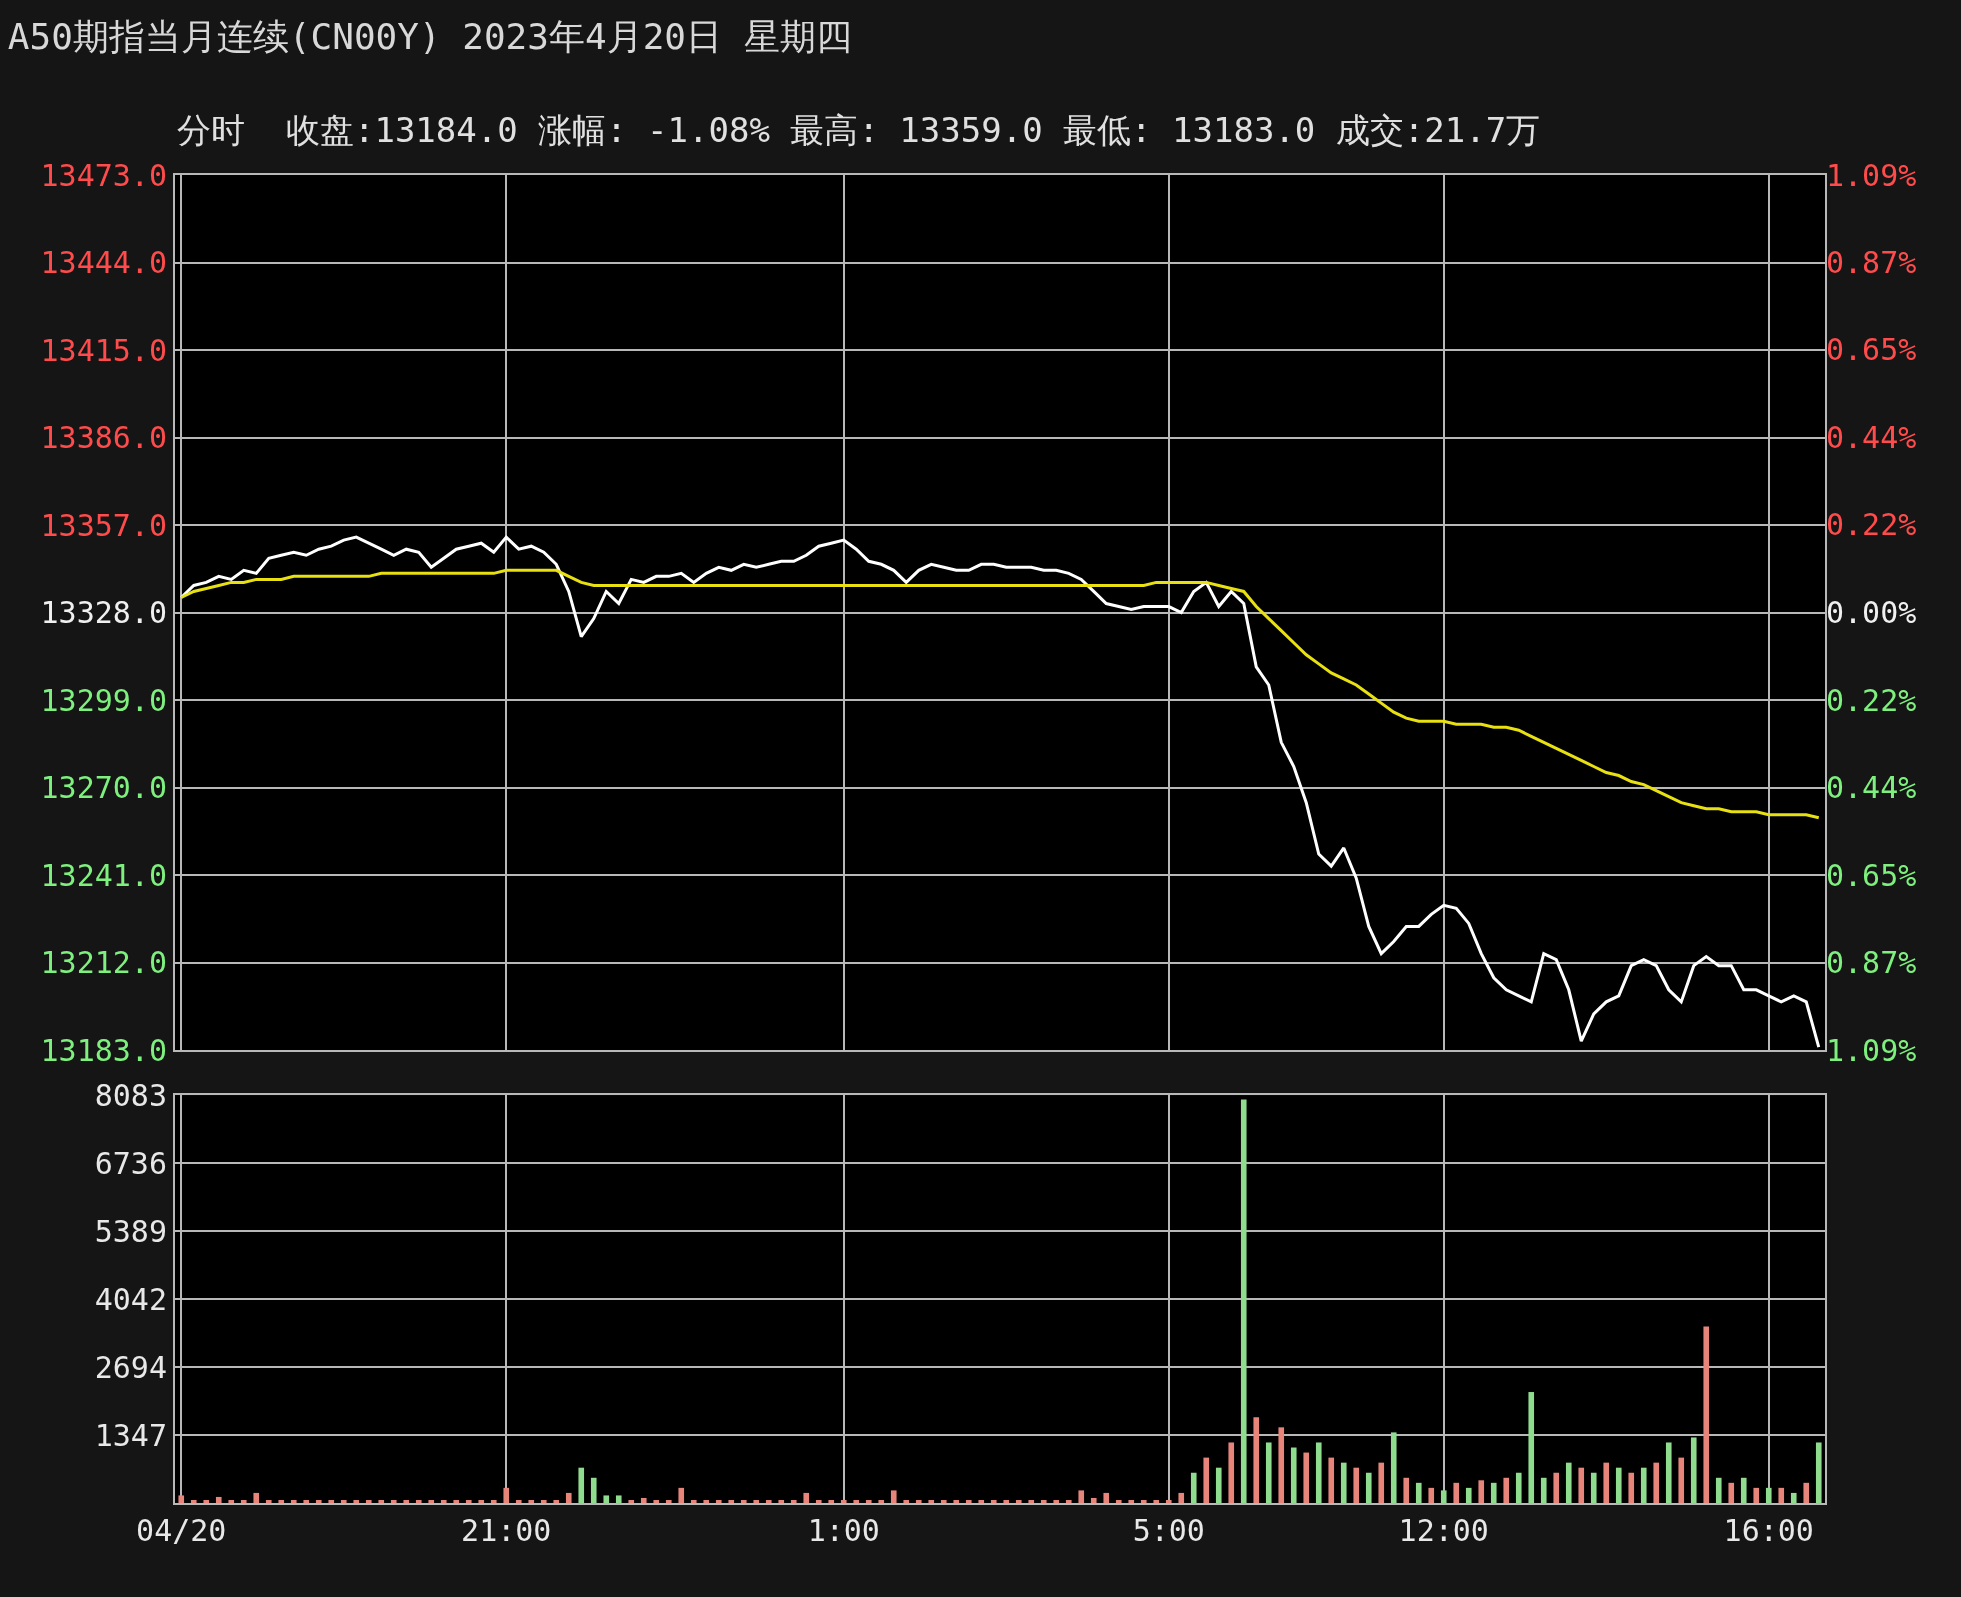 This screenshot has width=1961, height=1597. I want to click on x-tick-label: 04/20, so click(181, 1530).